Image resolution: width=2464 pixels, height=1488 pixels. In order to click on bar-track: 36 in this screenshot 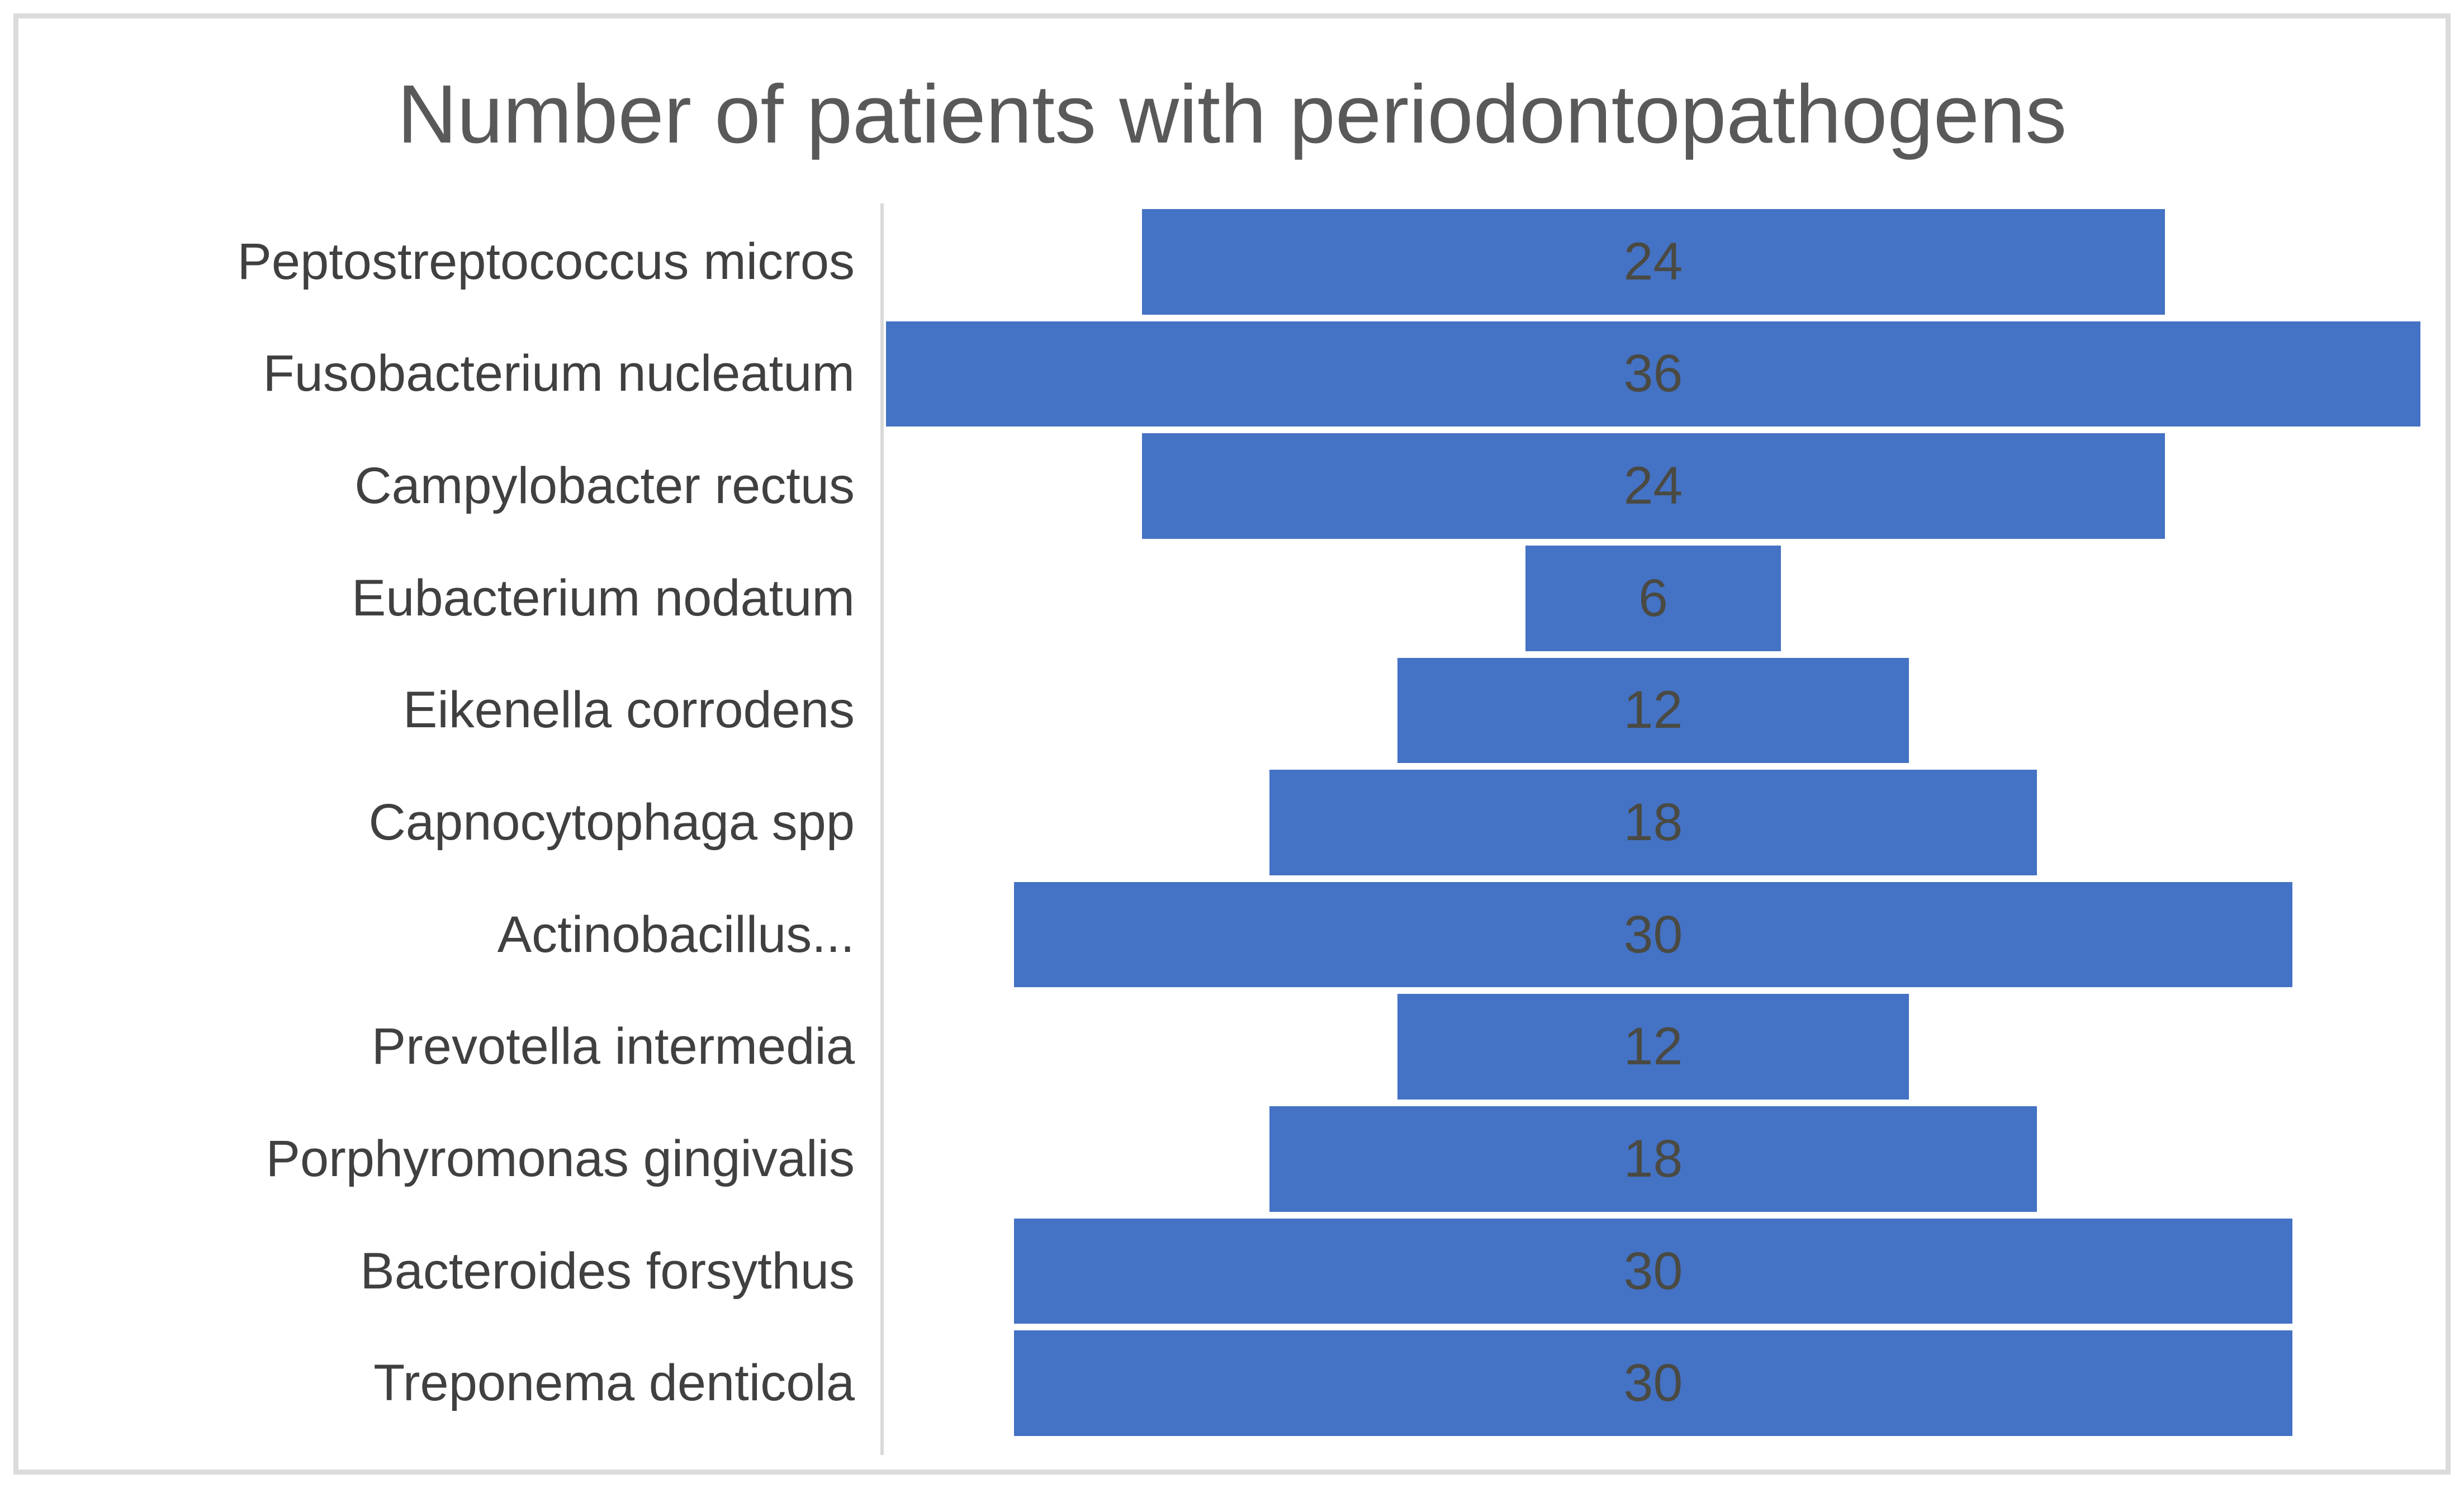, I will do `click(1653, 374)`.